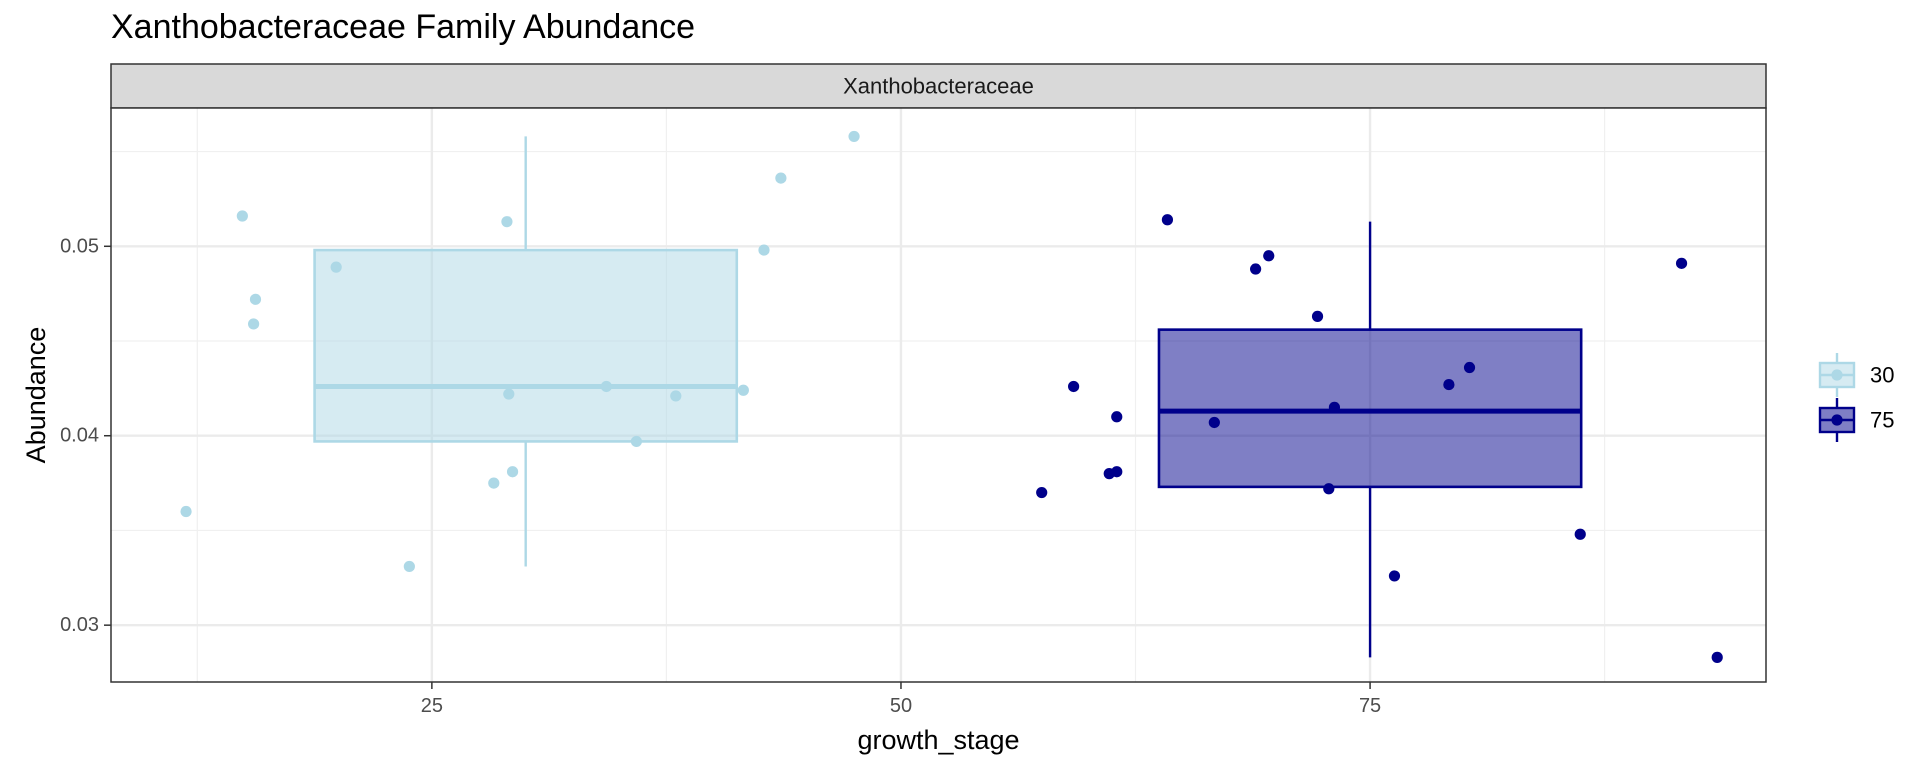 This screenshot has width=1920, height=768. Describe the element at coordinates (432, 706) in the screenshot. I see `x-tick-label: 25` at that location.